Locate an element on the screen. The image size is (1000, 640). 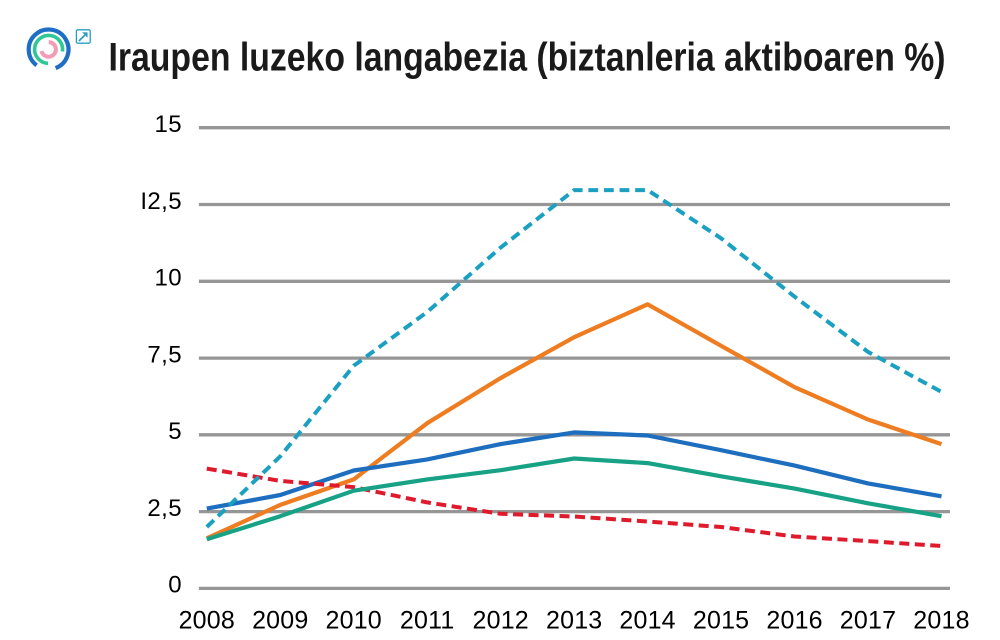
svg-text: 2016 is located at coordinates (794, 621).